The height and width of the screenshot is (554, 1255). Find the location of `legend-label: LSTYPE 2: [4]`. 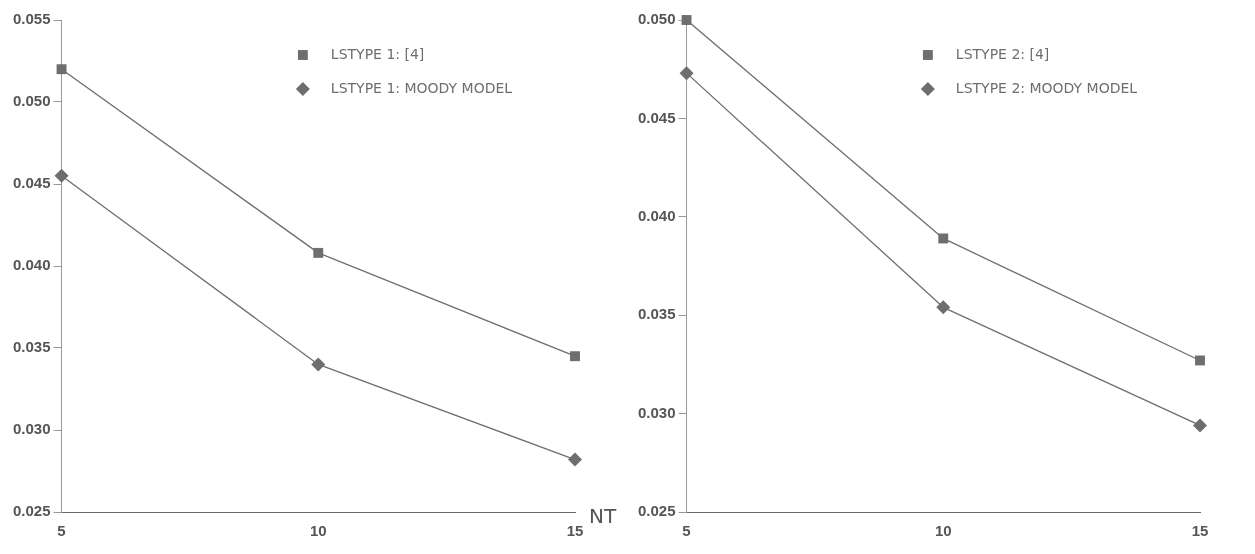

legend-label: LSTYPE 2: [4] is located at coordinates (1002, 53).